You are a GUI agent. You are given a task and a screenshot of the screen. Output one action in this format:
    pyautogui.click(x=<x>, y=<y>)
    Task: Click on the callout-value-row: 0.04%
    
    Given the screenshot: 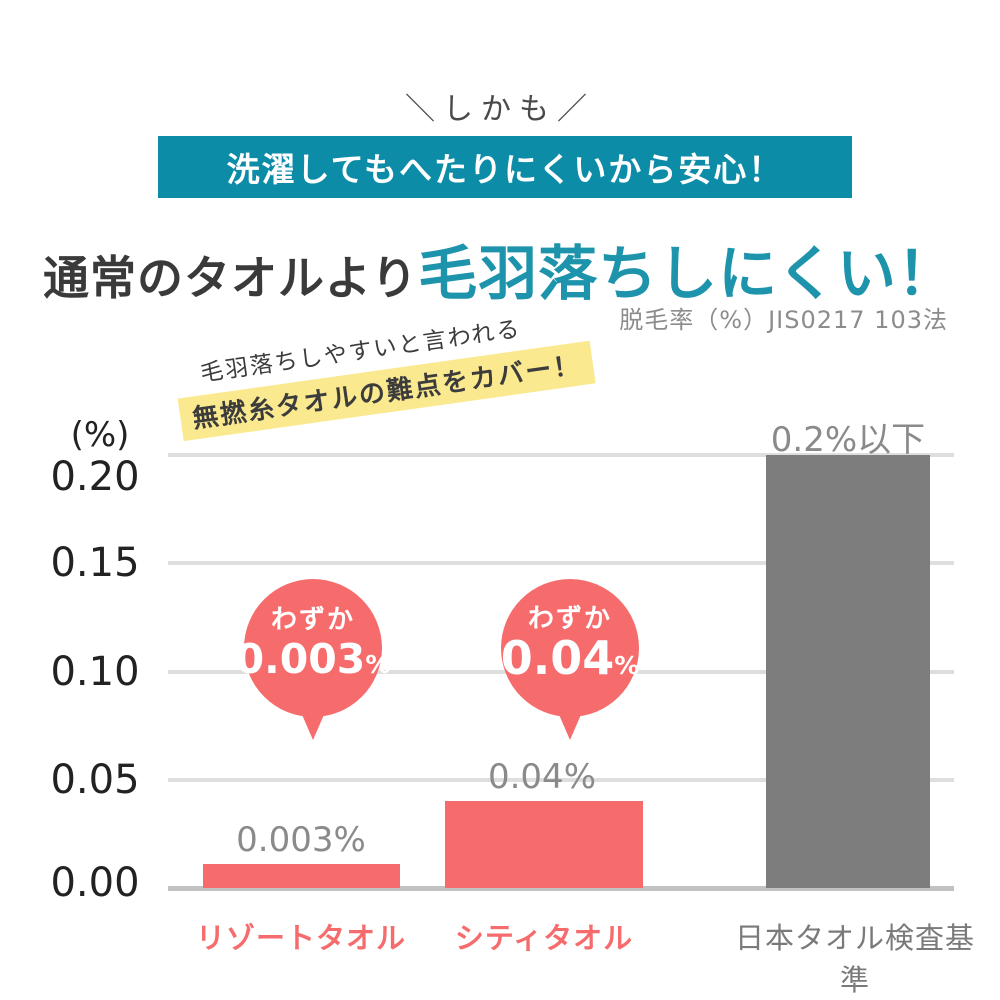 What is the action you would take?
    pyautogui.click(x=570, y=663)
    